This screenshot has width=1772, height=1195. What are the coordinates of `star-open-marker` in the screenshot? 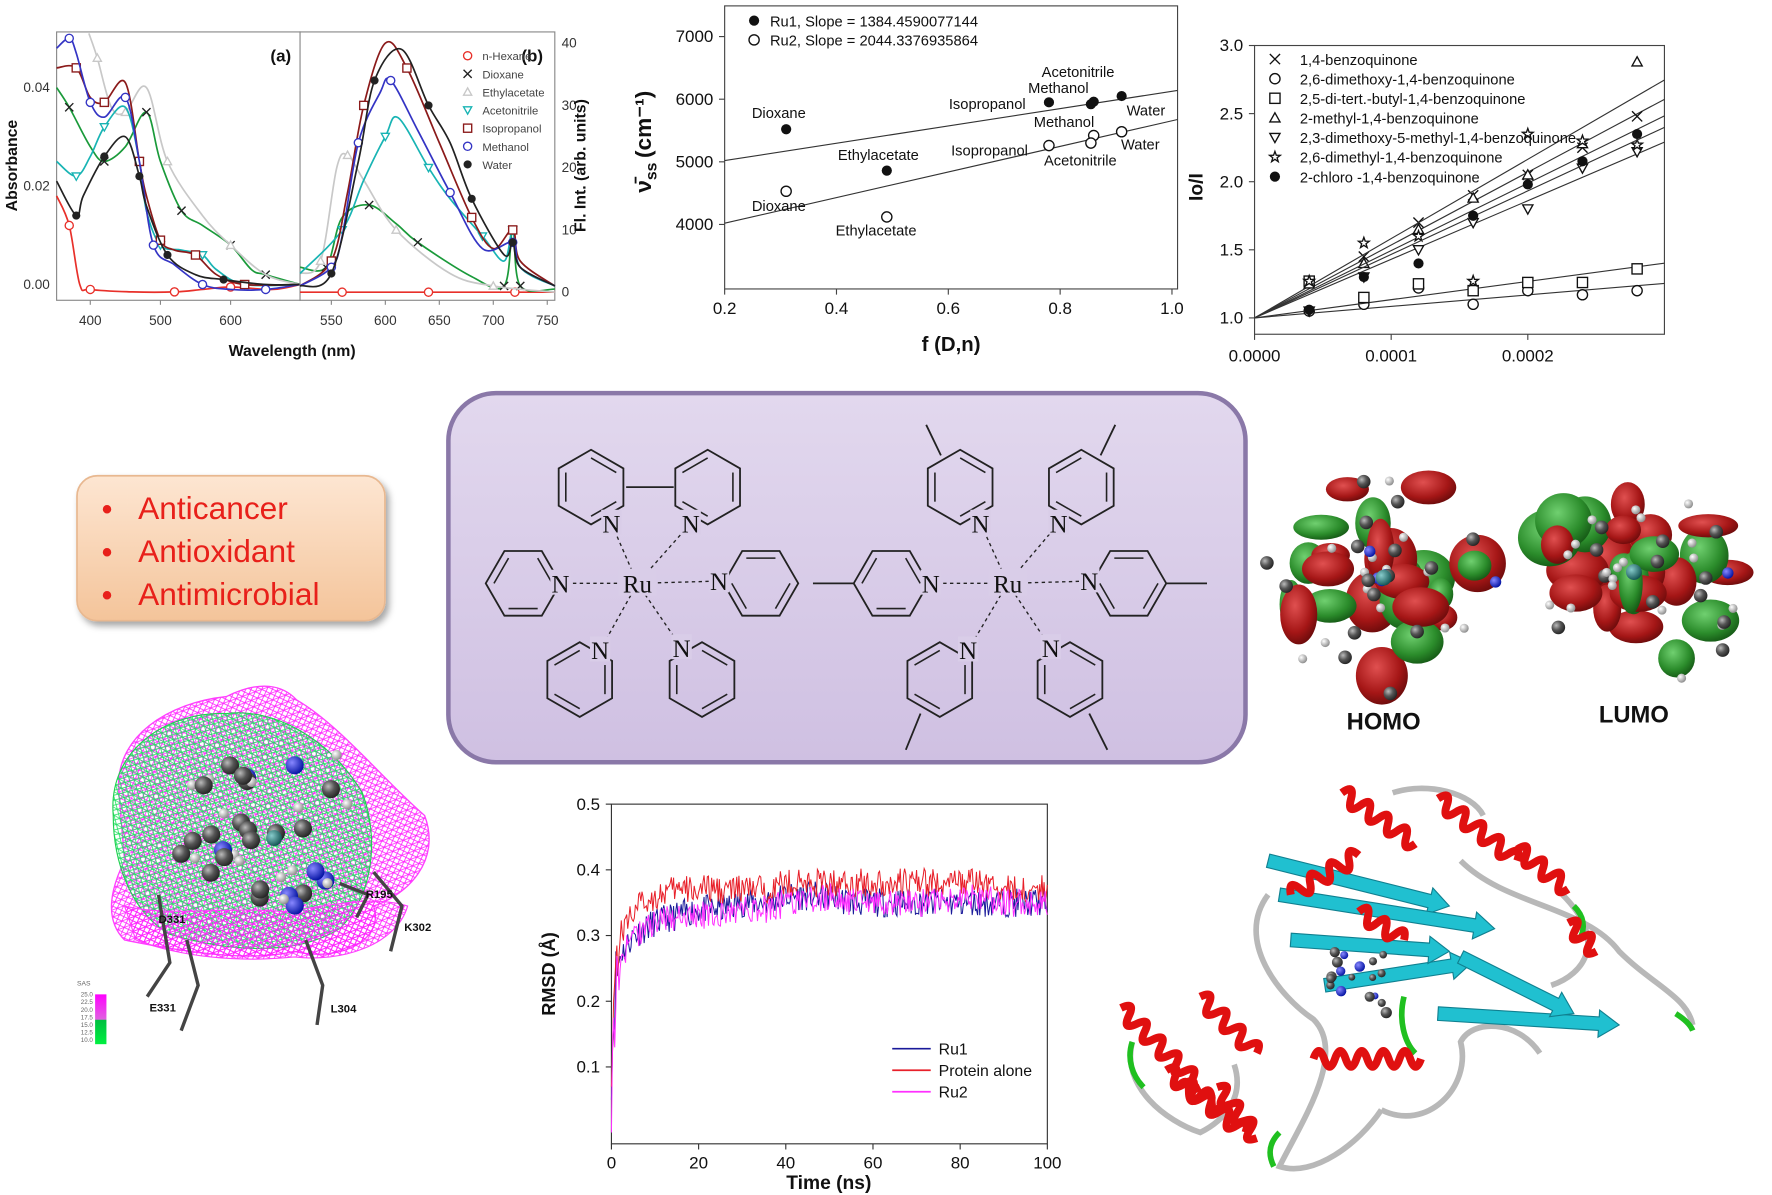 It's located at (1473, 280).